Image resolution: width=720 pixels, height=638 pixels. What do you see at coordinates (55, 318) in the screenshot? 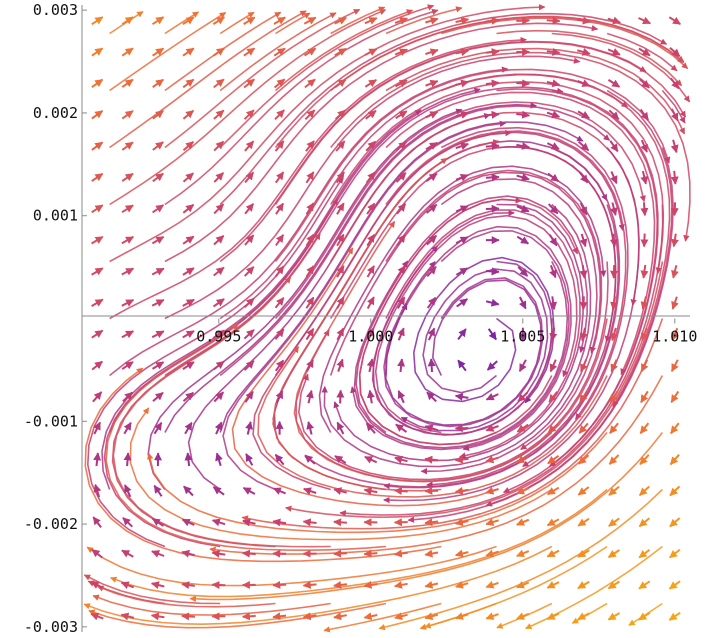
I see `y-tick-group: 0.003 0.002 0.001 -0.001 -0.002 -0.003` at bounding box center [55, 318].